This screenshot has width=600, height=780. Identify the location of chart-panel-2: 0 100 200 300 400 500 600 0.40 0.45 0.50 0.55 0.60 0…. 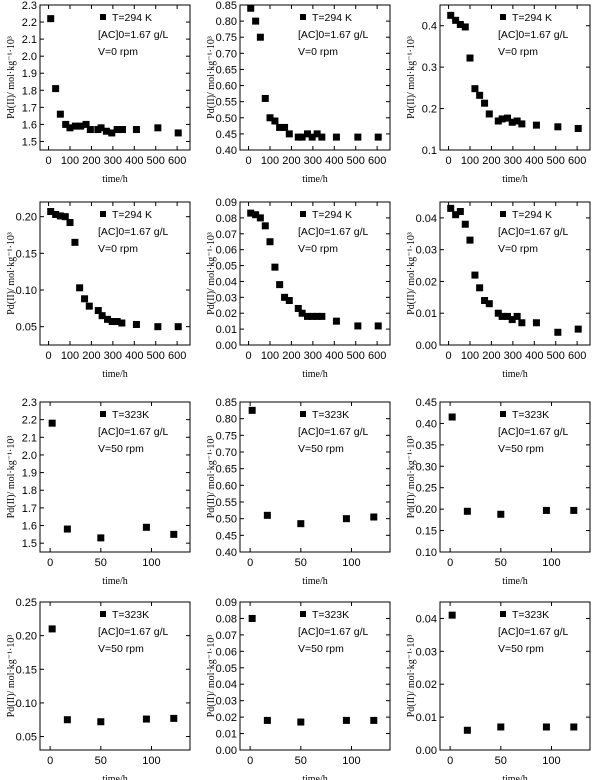
(298, 92).